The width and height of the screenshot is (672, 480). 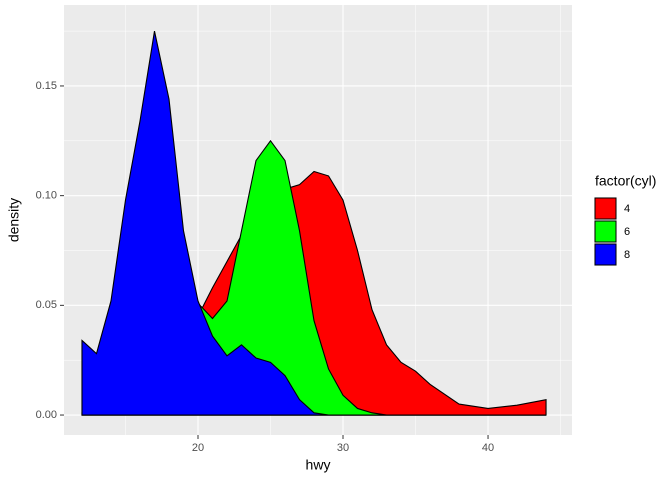 I want to click on legend-label: 6, so click(x=627, y=232).